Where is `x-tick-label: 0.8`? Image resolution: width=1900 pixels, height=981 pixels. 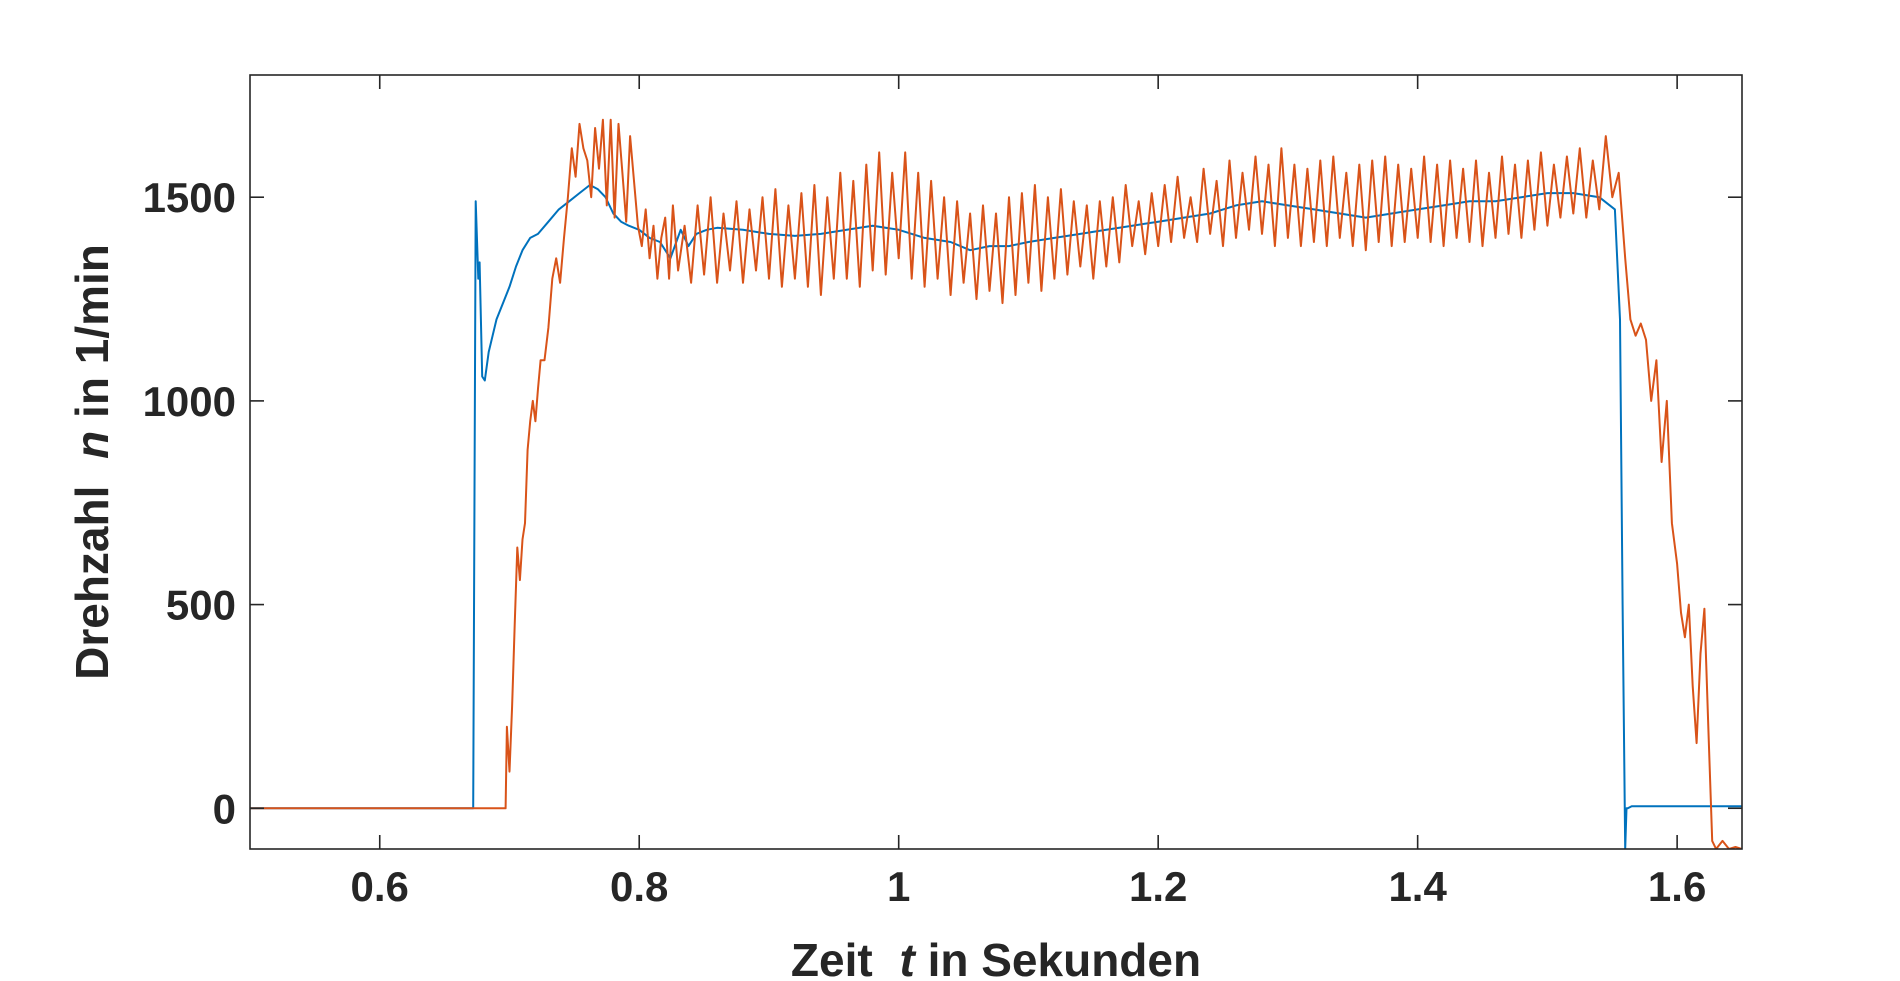 x-tick-label: 0.8 is located at coordinates (639, 886).